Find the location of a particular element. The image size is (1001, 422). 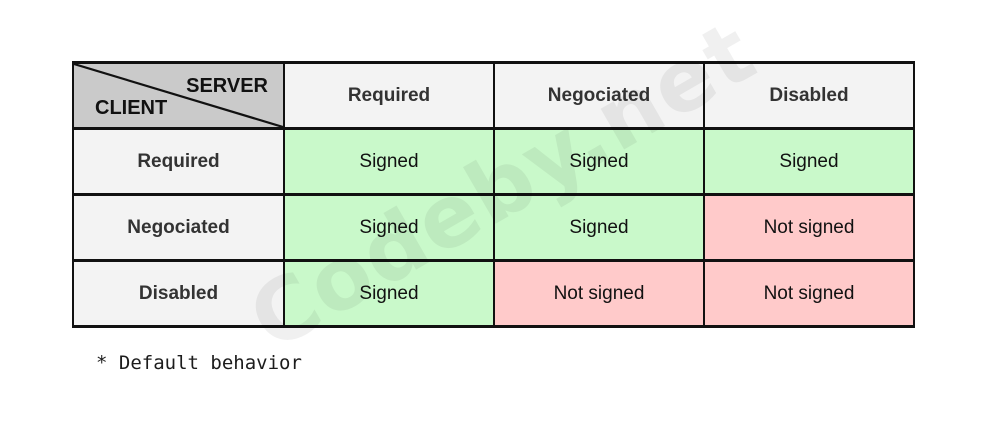

client-row-label-negociated: Negociated is located at coordinates (178, 227).